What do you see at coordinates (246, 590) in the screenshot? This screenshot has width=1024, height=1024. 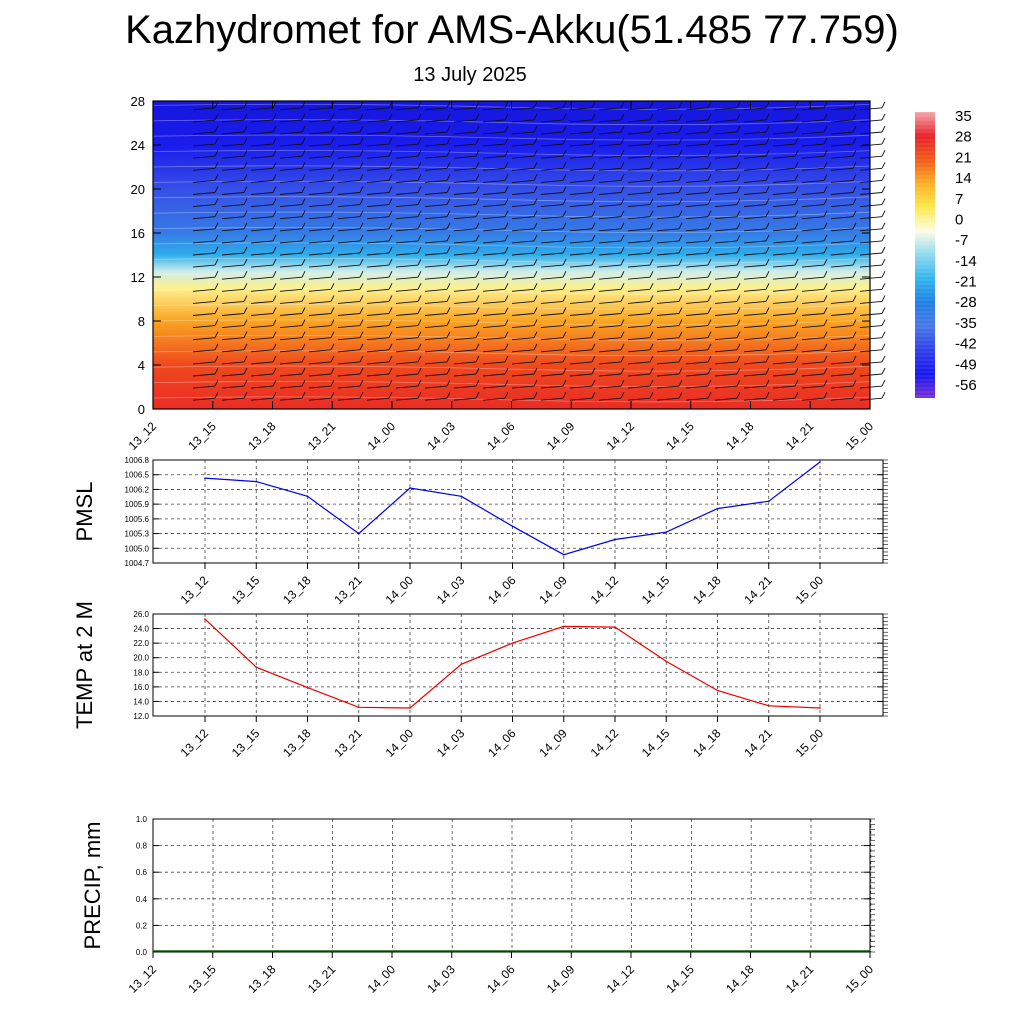 I see `x-tick-label: 13_15` at bounding box center [246, 590].